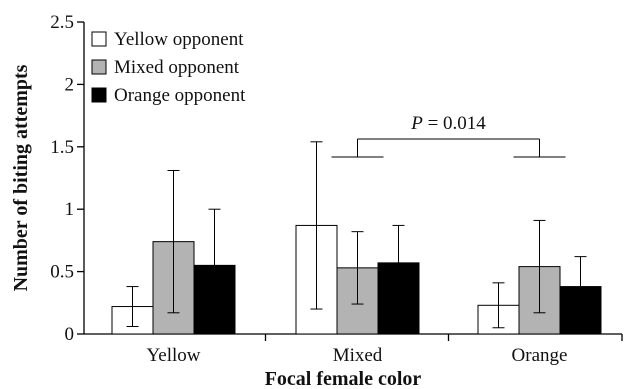 Image resolution: width=626 pixels, height=389 pixels. What do you see at coordinates (70, 209) in the screenshot?
I see `y-tick-label: 1` at bounding box center [70, 209].